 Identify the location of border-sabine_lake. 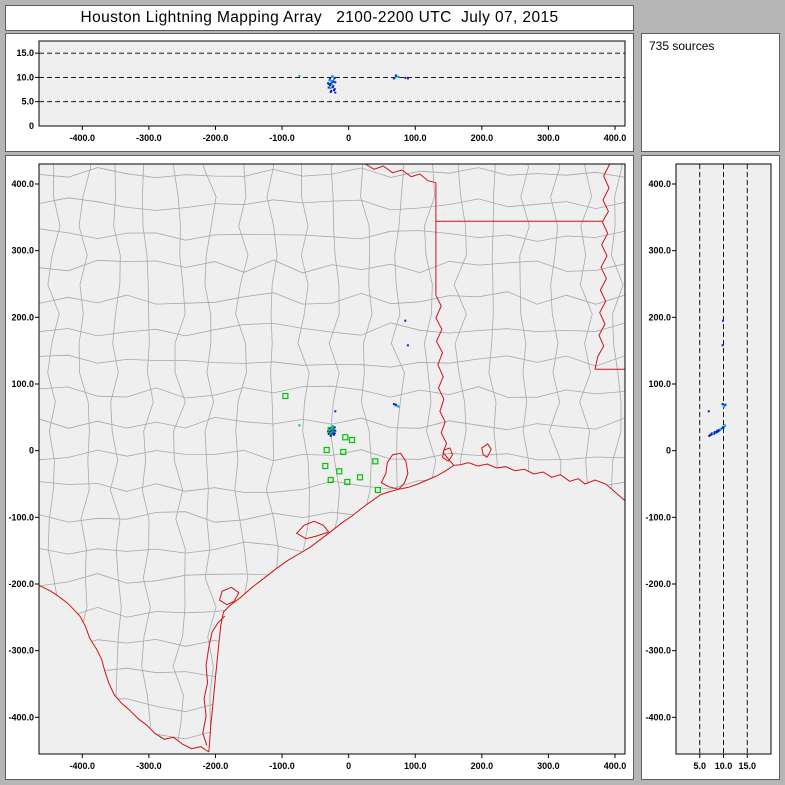
(447, 454).